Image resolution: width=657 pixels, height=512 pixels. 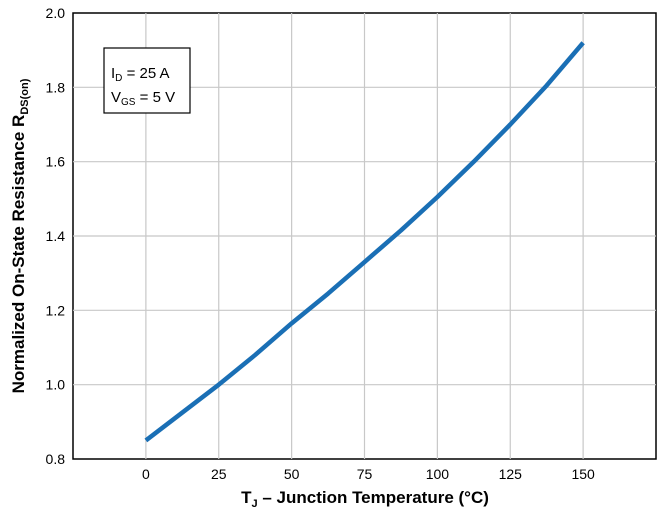 I want to click on x-axis-title-rest: – Junction Temperature (°C), so click(x=373, y=497).